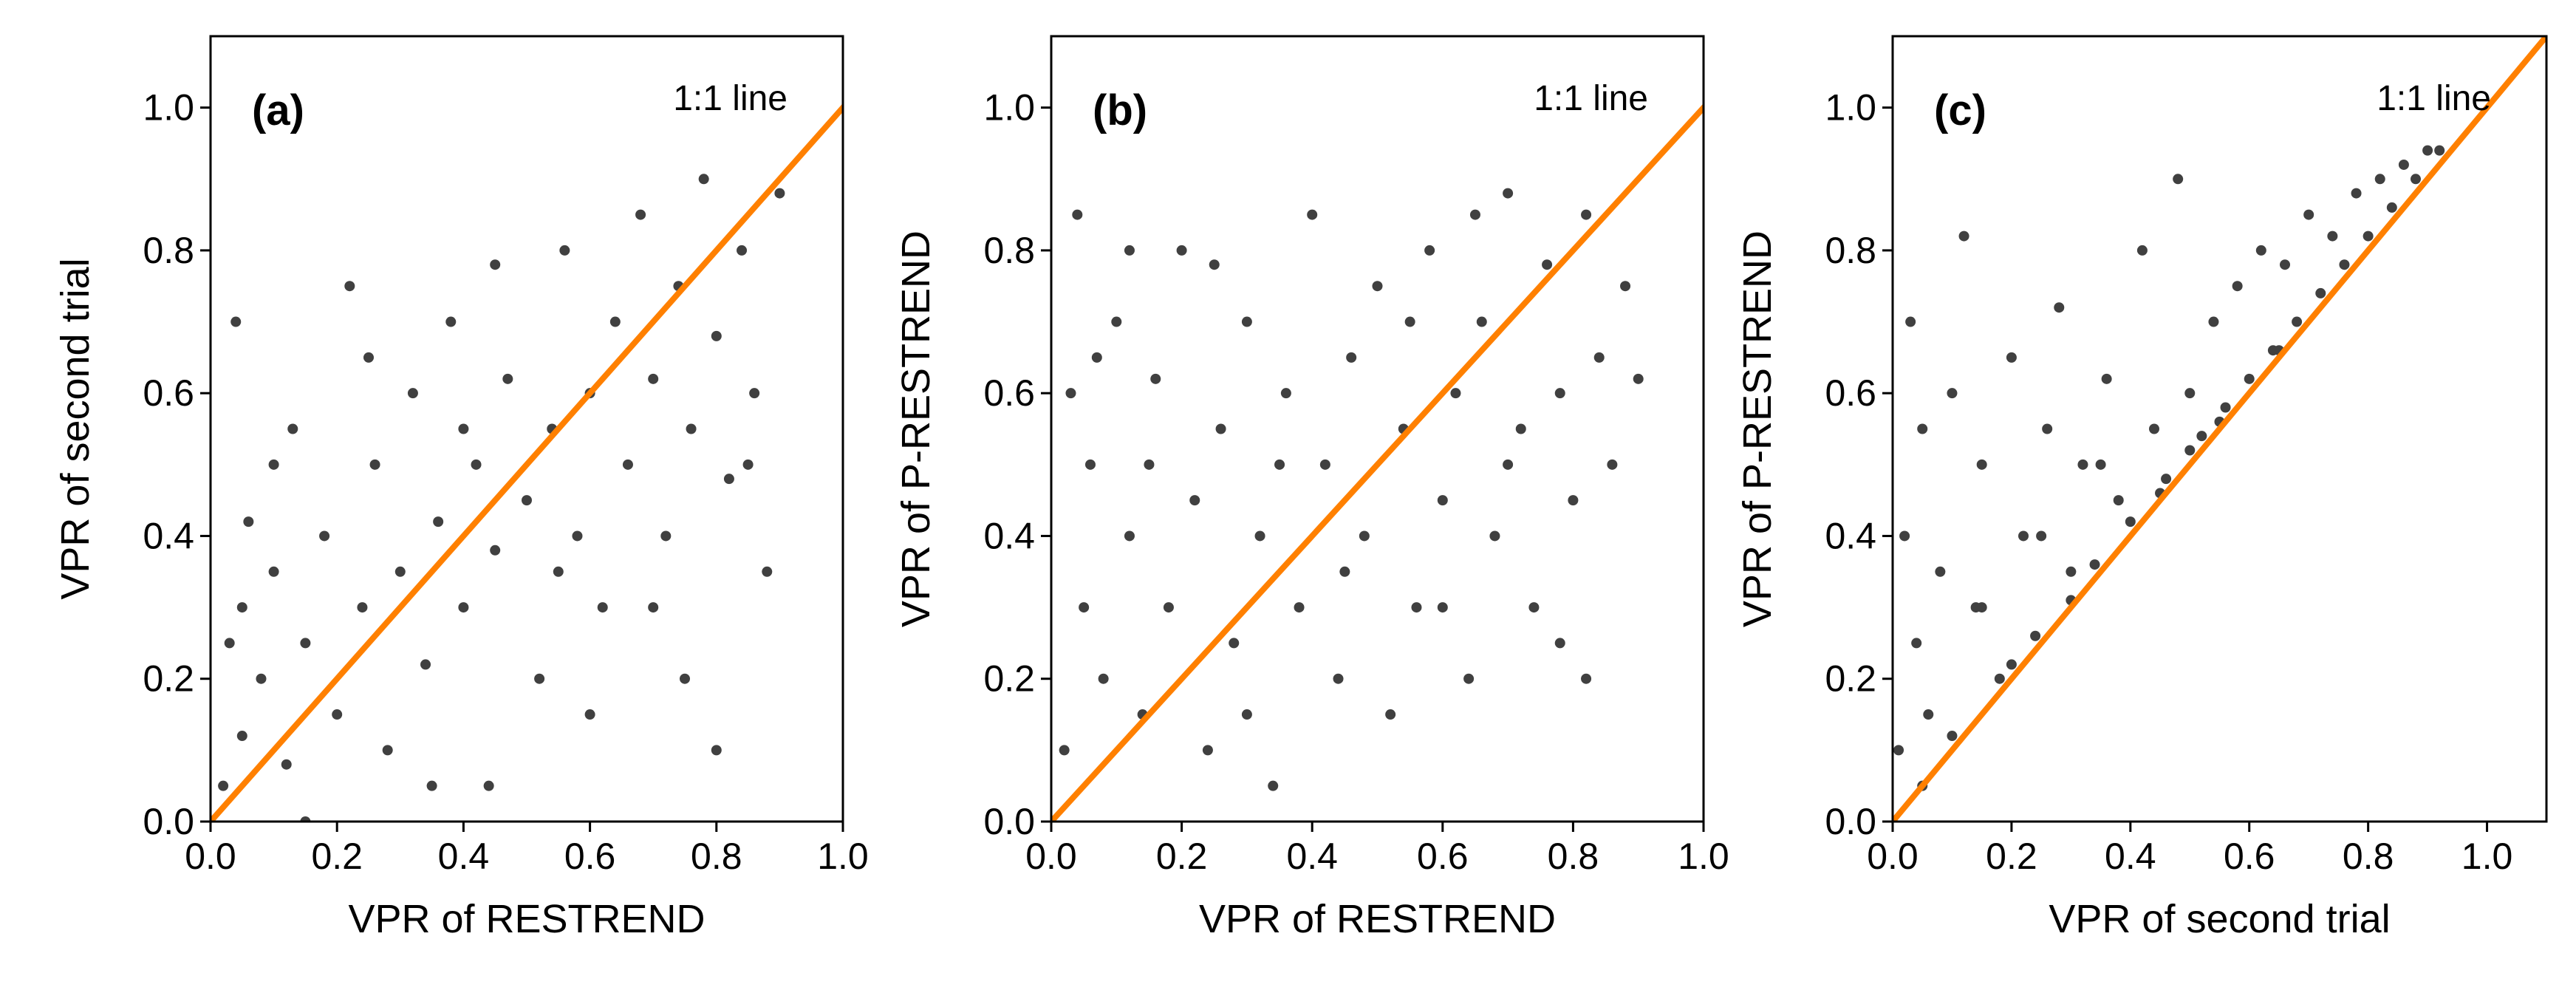 This screenshot has width=2576, height=990. Describe the element at coordinates (2169, 468) in the screenshot. I see `points` at that location.